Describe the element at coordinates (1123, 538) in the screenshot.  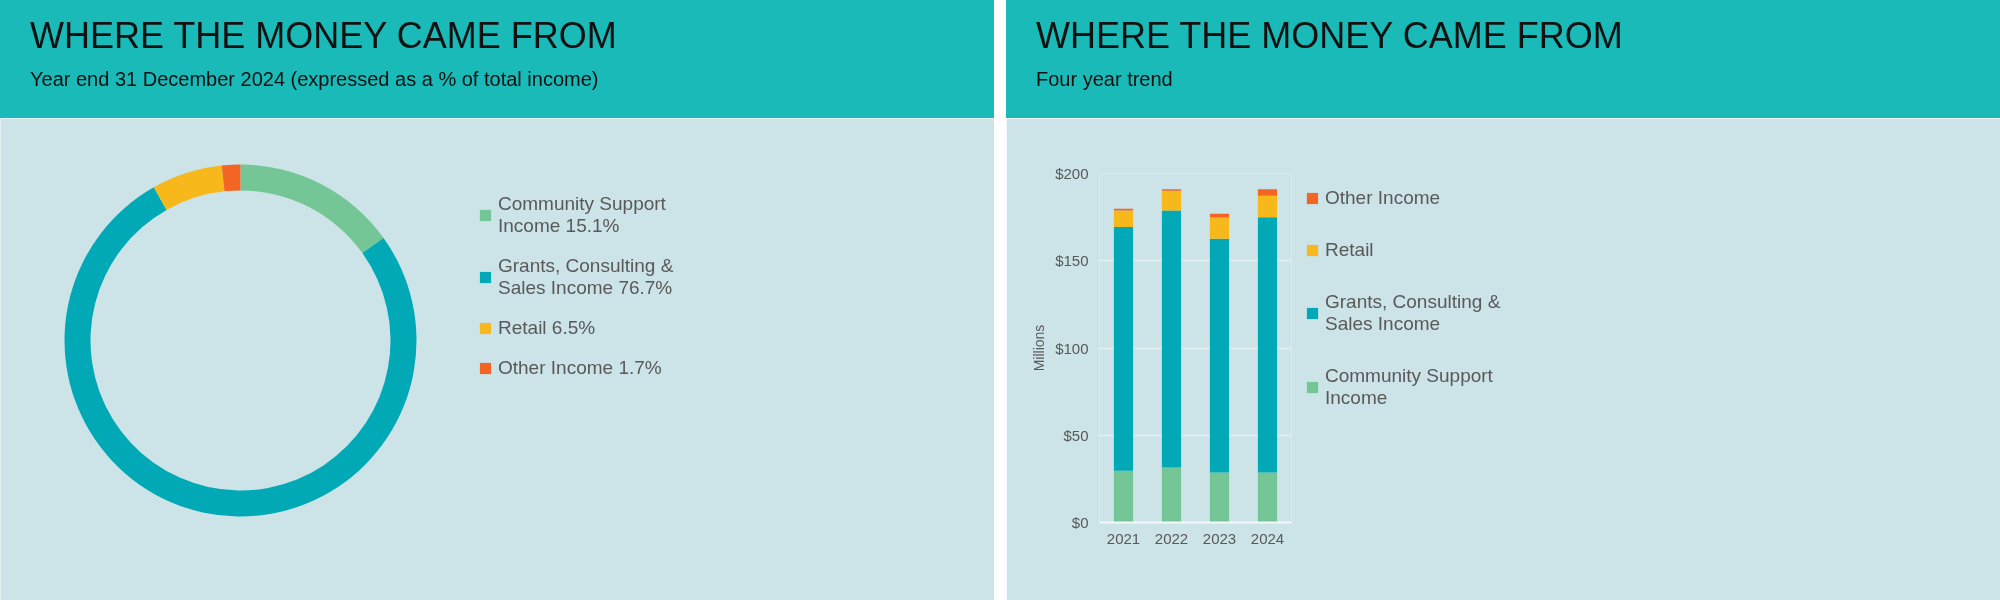
I see `x-tick-label: 2021` at that location.